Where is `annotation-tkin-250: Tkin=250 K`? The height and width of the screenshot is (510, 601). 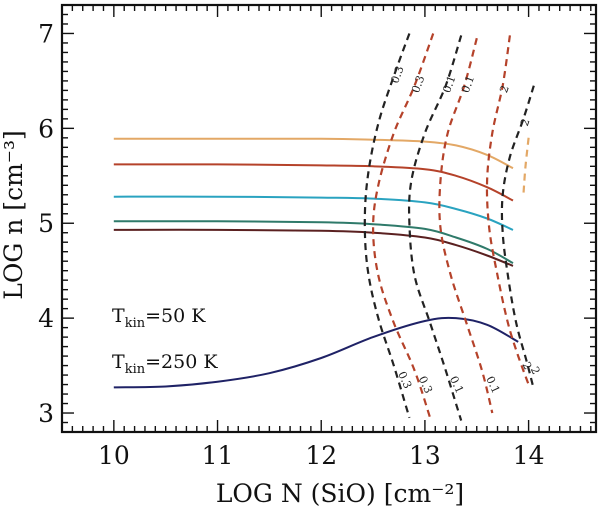
annotation-tkin-250: Tkin=250 K is located at coordinates (165, 364).